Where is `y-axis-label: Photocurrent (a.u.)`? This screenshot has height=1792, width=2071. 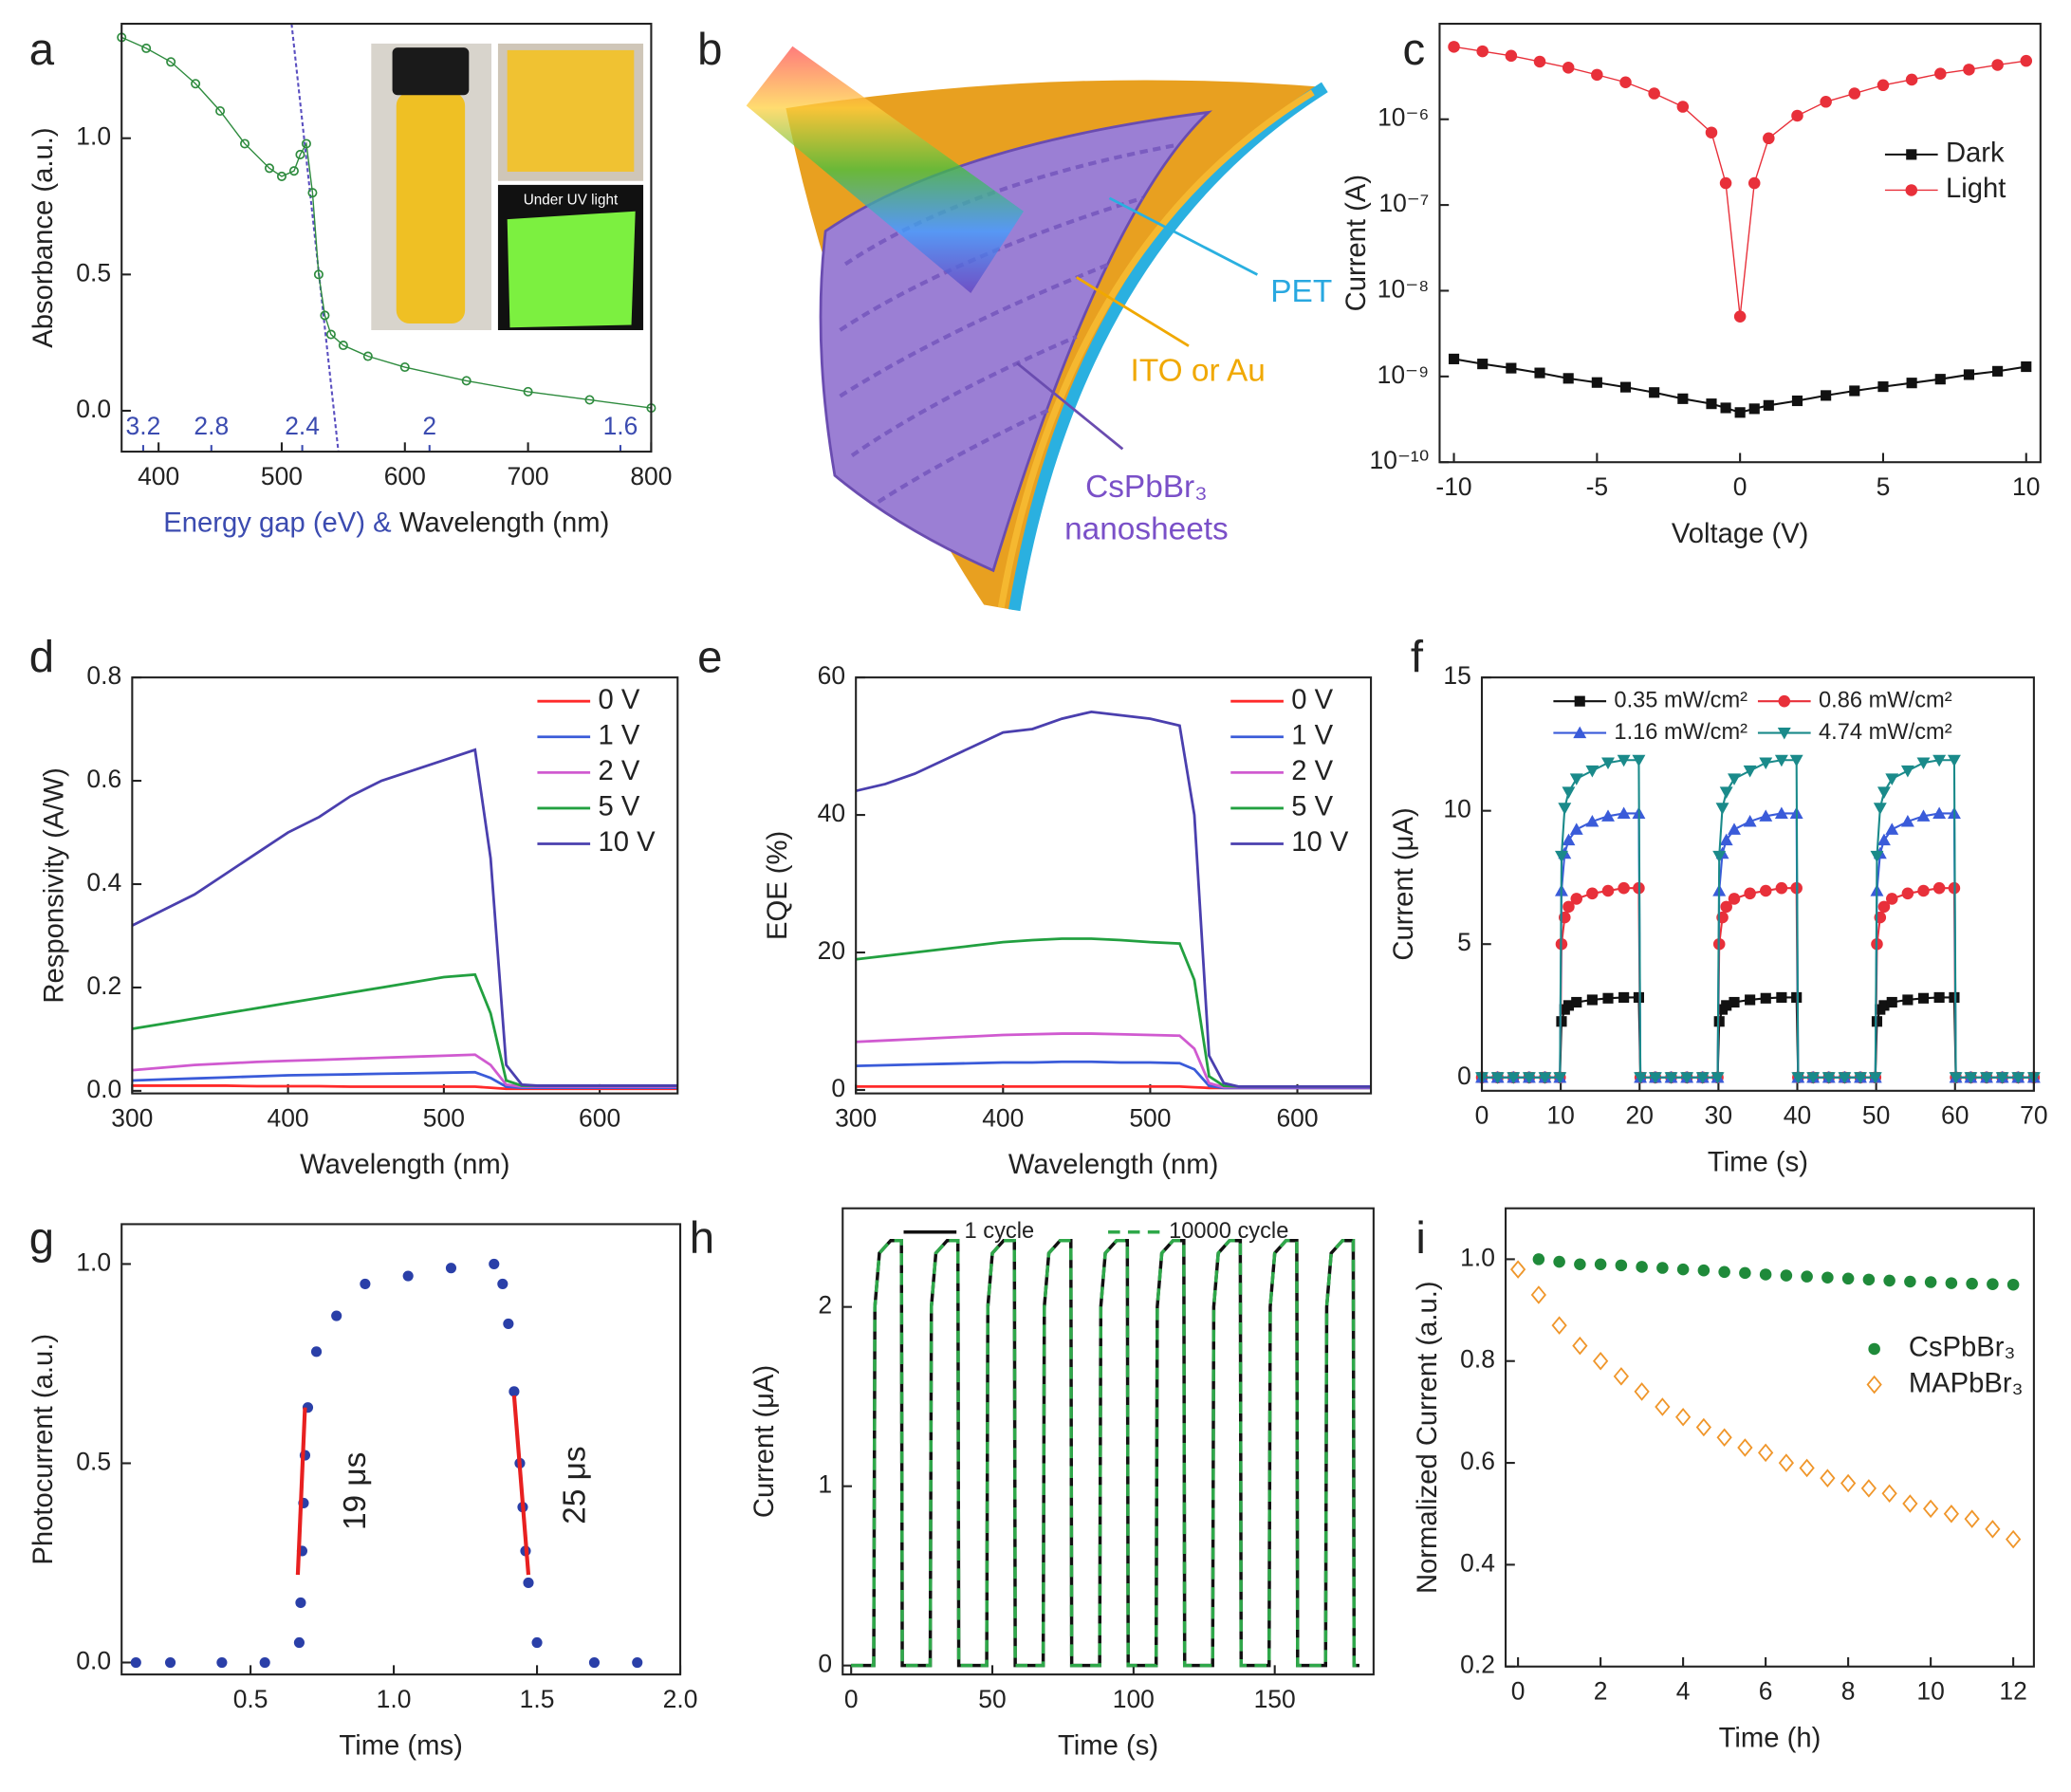
y-axis-label: Photocurrent (a.u.) is located at coordinates (43, 1449).